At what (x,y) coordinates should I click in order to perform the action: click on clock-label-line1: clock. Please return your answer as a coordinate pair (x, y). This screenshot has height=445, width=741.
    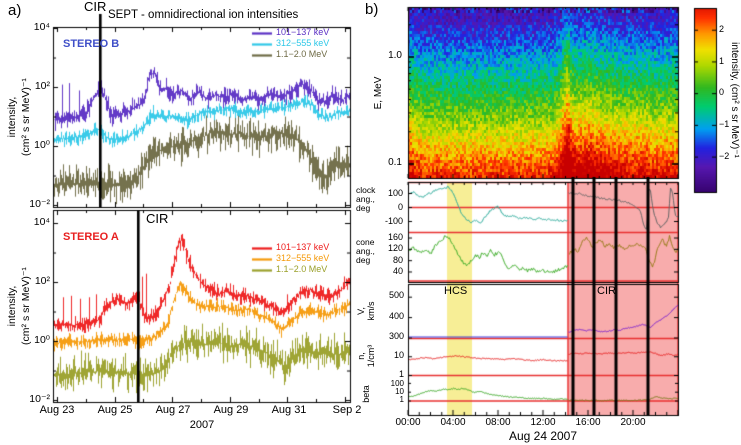
    Looking at the image, I should click on (366, 190).